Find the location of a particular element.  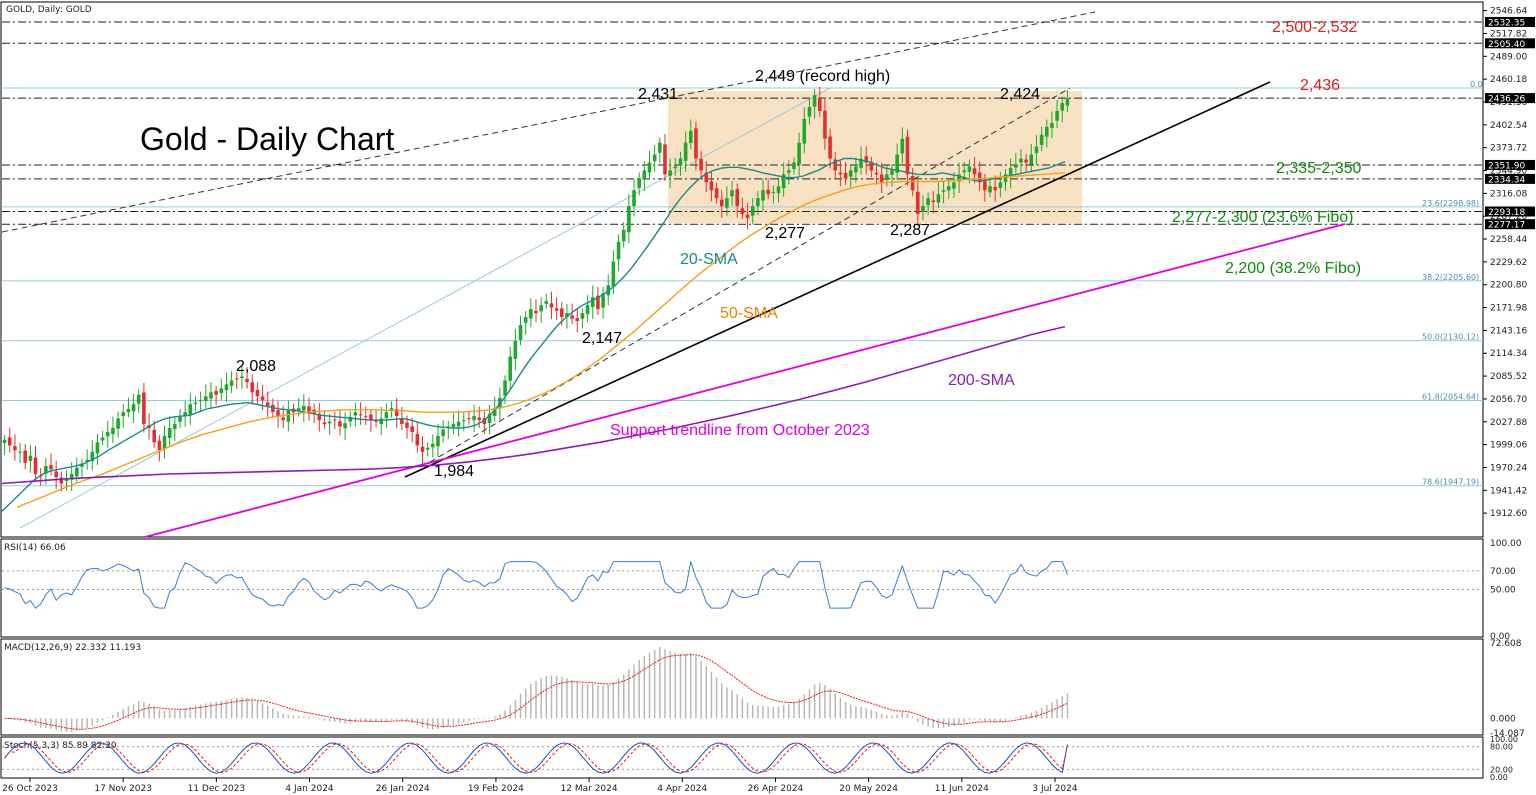

y-tick-label: 1999.06 is located at coordinates (1508, 446).